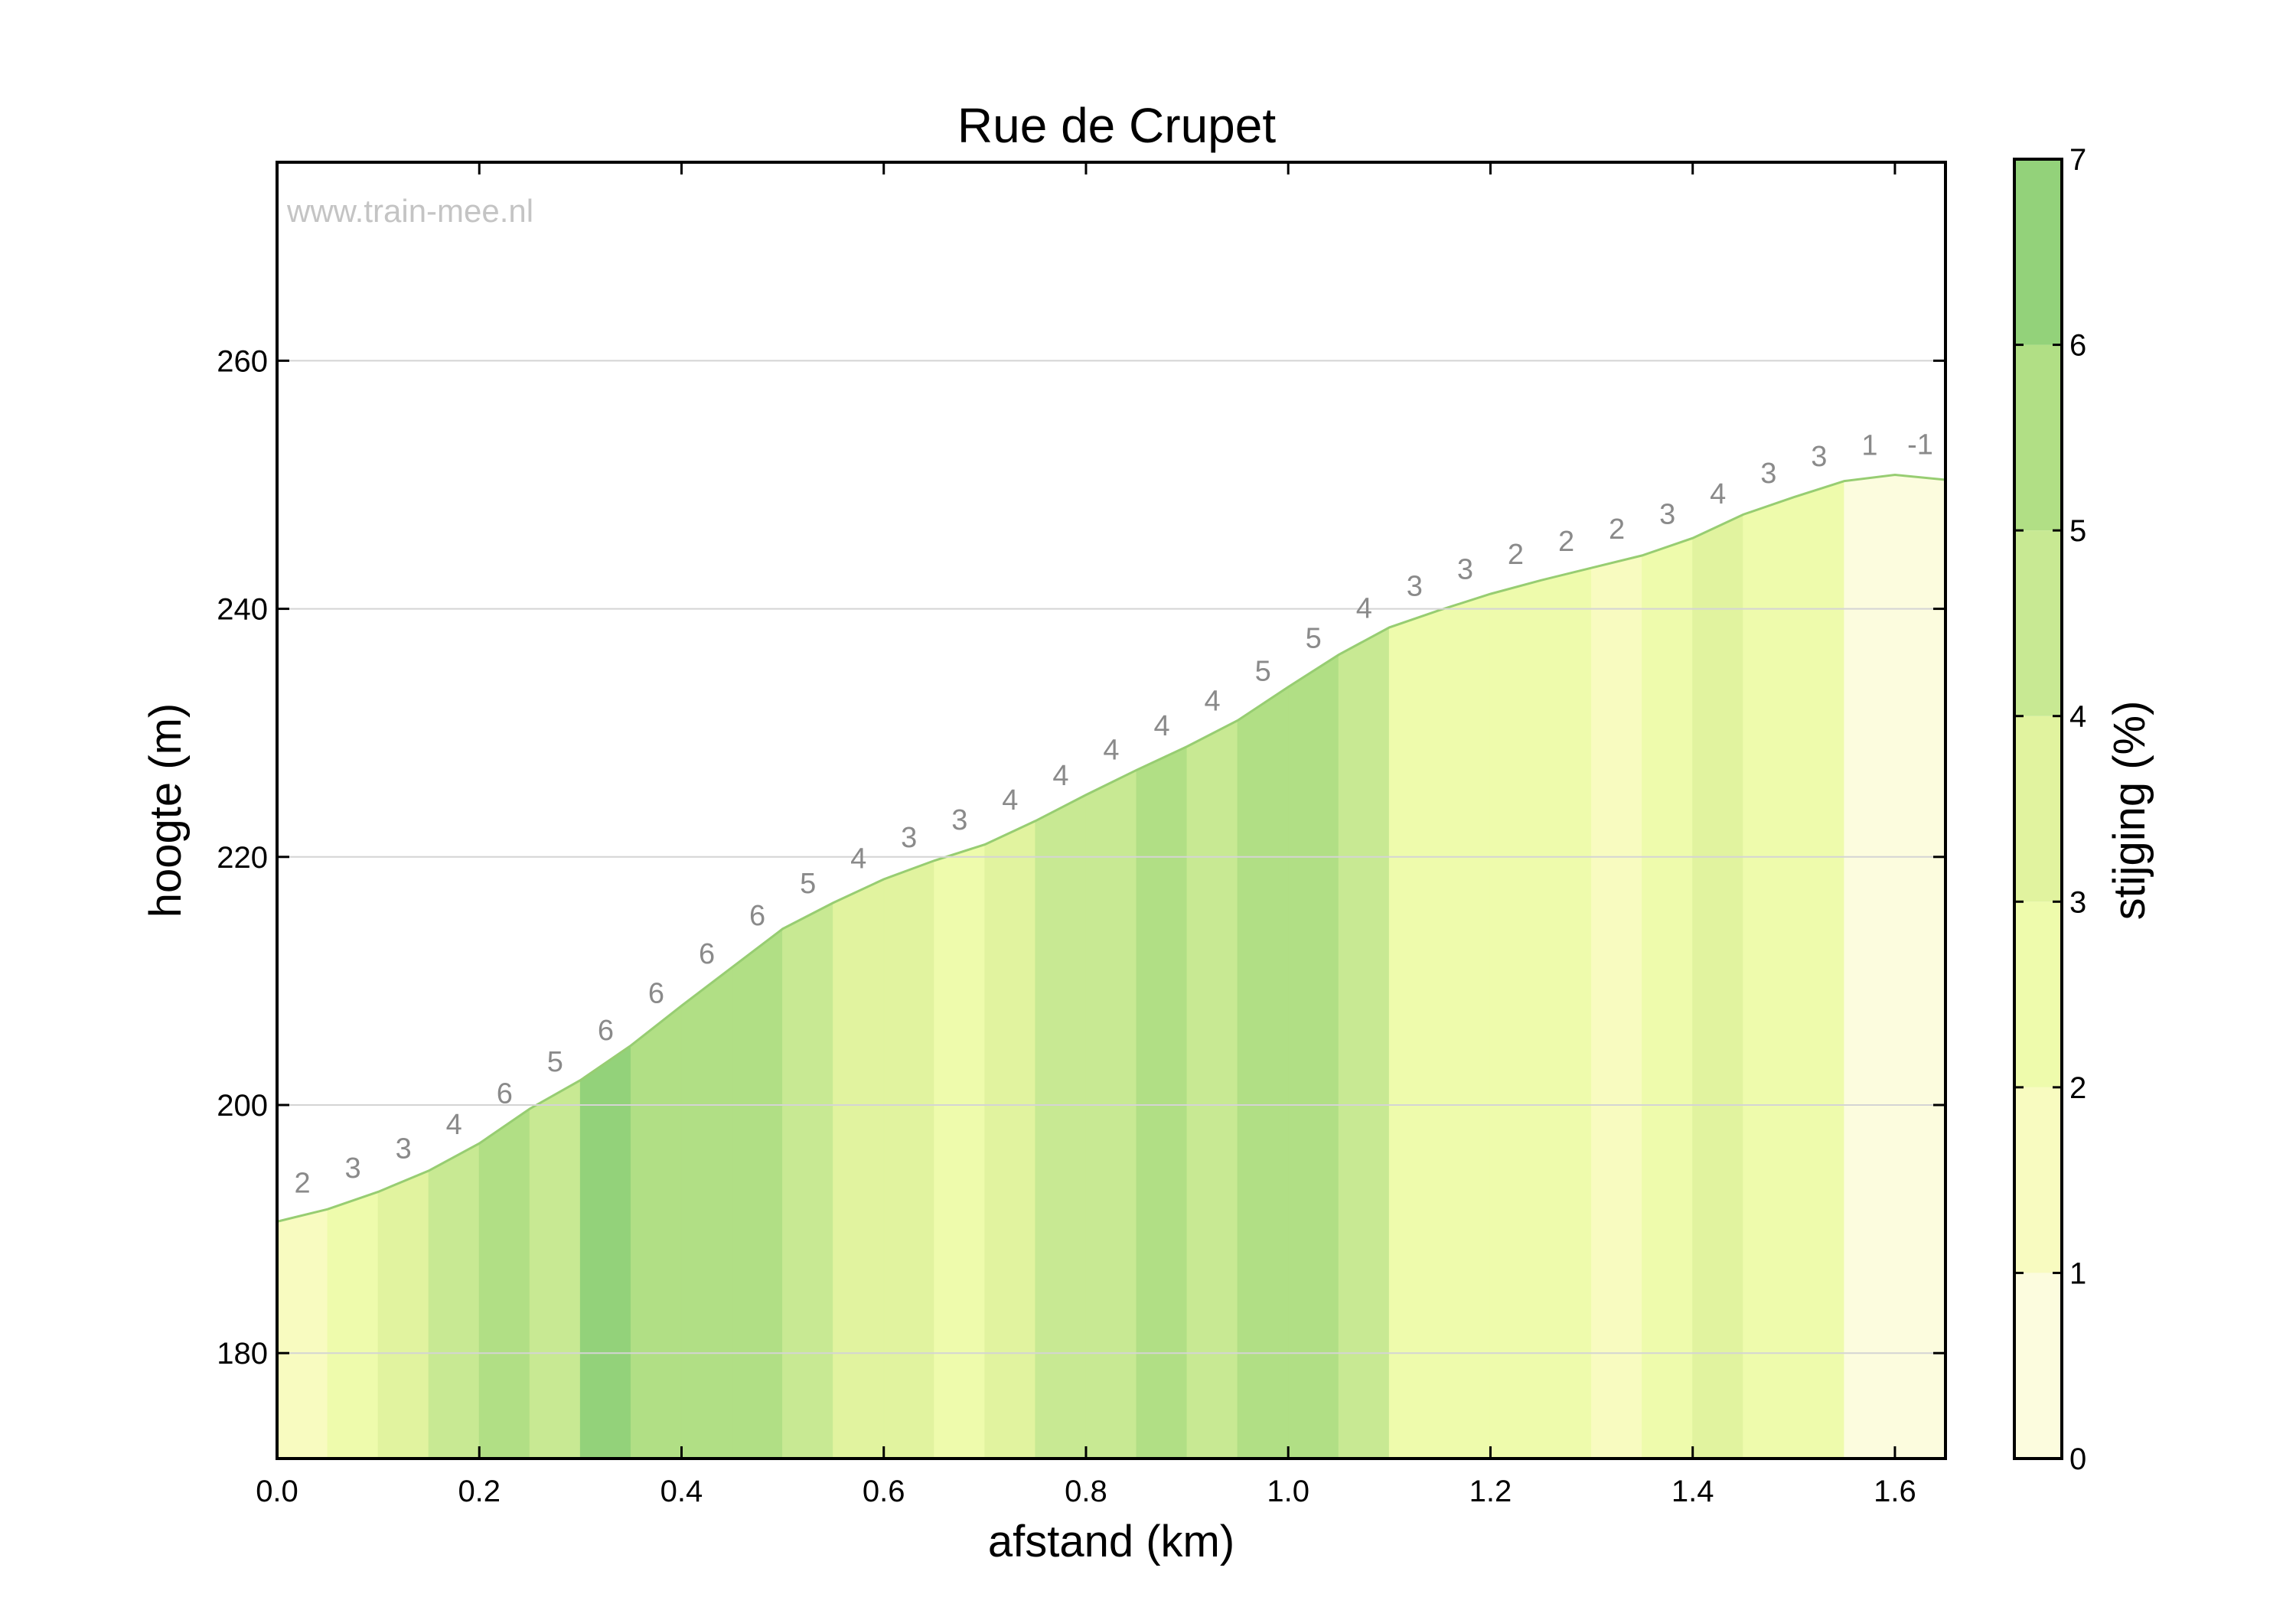  I want to click on x-tick-label: 0.0, so click(277, 1491).